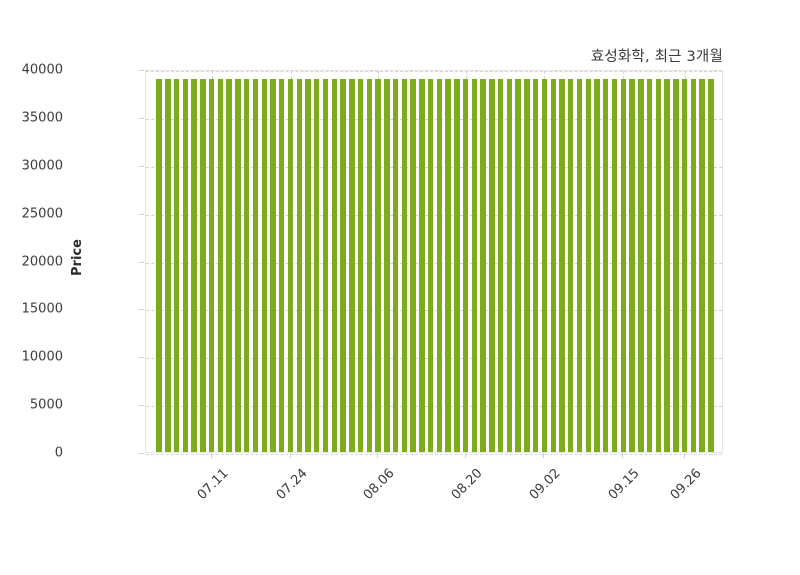  What do you see at coordinates (42, 166) in the screenshot?
I see `y-axis-tick-label: 30000` at bounding box center [42, 166].